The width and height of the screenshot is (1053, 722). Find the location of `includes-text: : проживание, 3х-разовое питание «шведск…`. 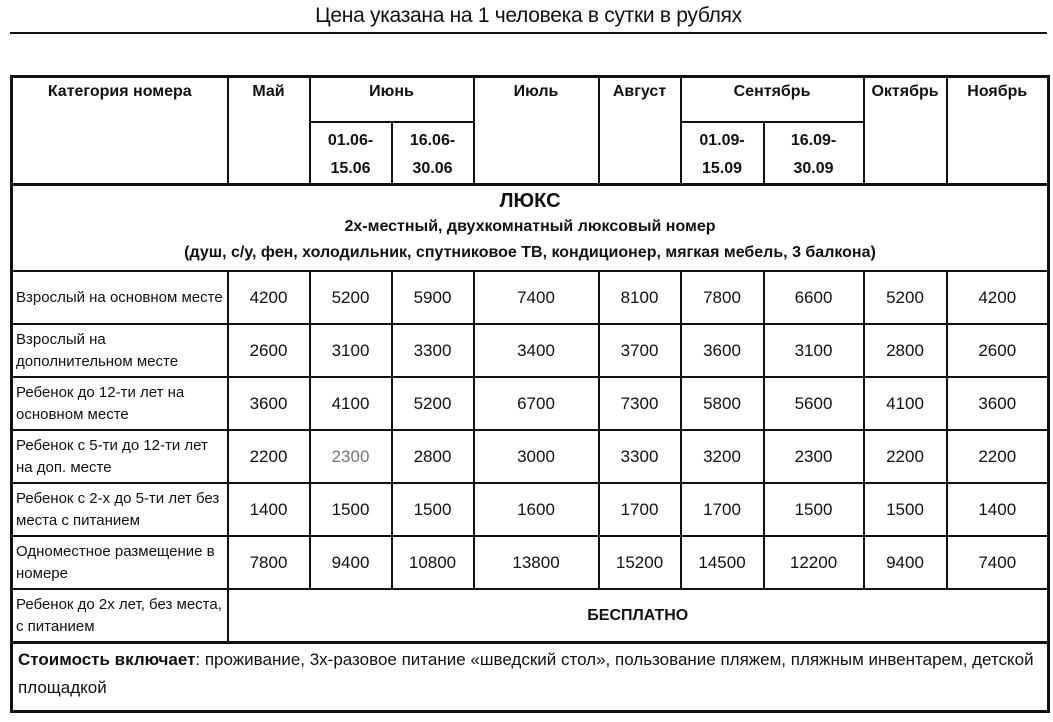

includes-text: : проживание, 3х-разовое питание «шведск… is located at coordinates (526, 673).